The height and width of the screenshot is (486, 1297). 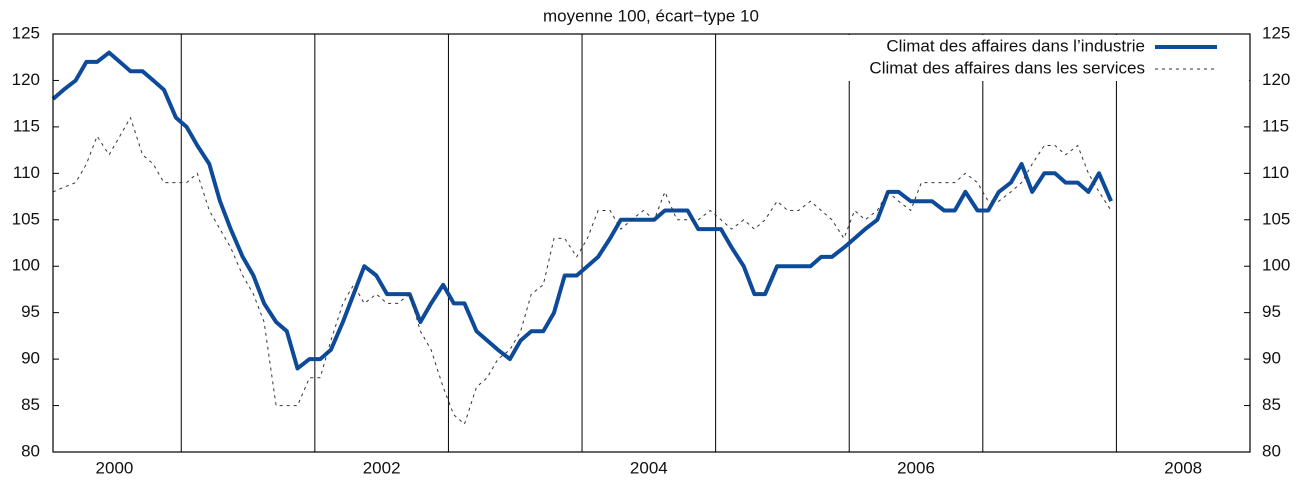 What do you see at coordinates (651, 15) in the screenshot?
I see `chart-title: moyenne 100, écart−type 10` at bounding box center [651, 15].